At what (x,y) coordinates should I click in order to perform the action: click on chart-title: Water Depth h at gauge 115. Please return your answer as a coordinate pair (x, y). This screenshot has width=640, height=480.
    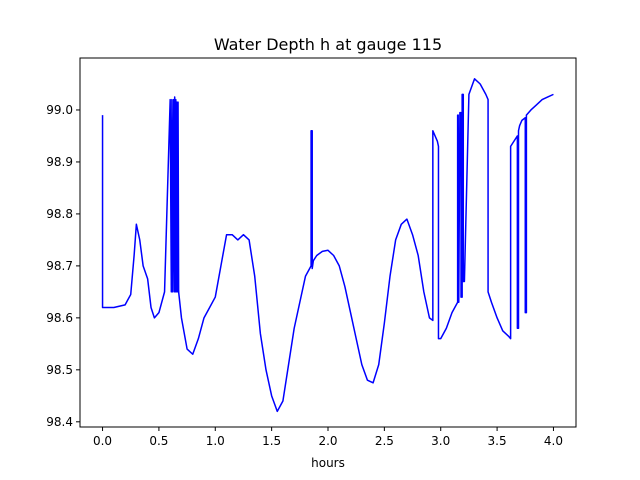
    Looking at the image, I should click on (328, 44).